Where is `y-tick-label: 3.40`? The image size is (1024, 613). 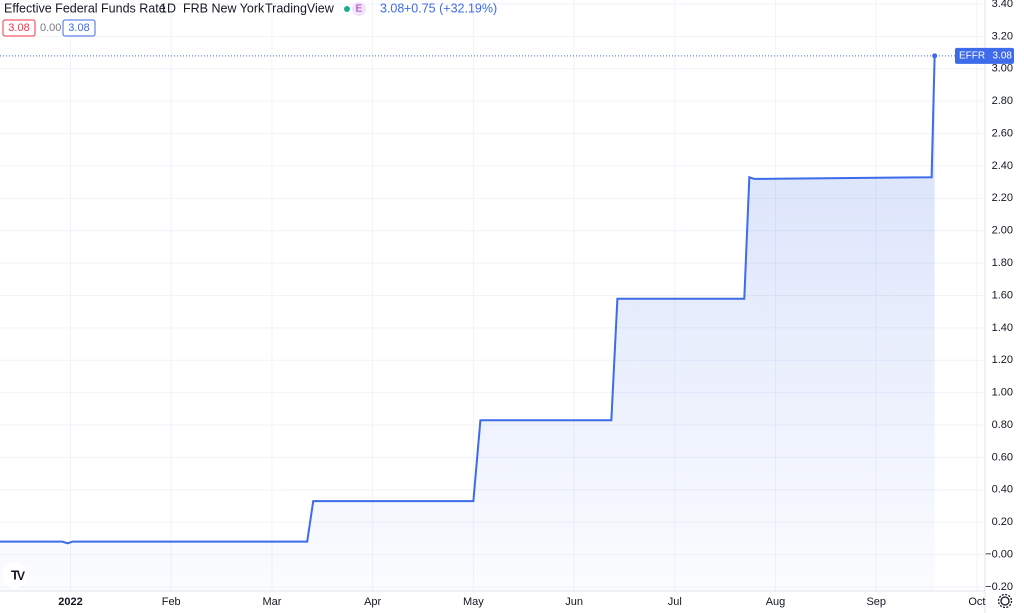
y-tick-label: 3.40 is located at coordinates (1002, 5).